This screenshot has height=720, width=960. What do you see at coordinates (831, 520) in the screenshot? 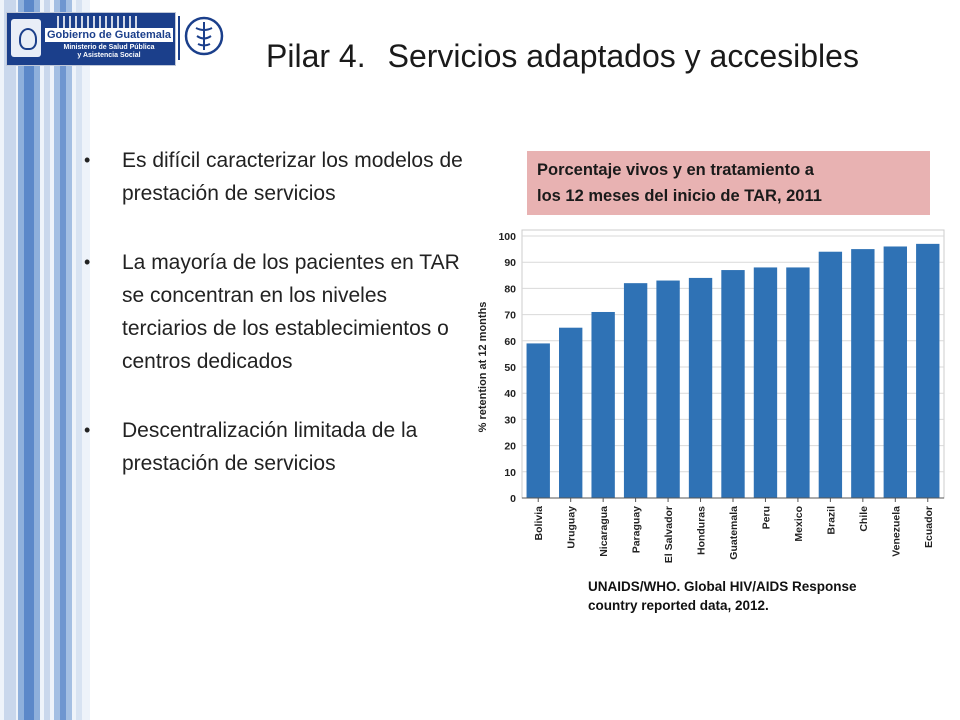
I see `x-tick-label: Brazil` at bounding box center [831, 520].